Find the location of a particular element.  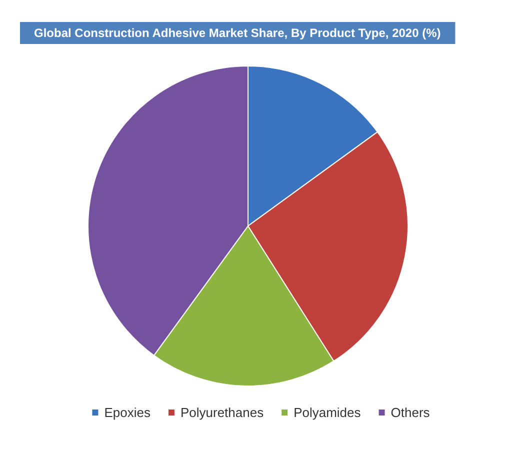

legend-label: Polyamides is located at coordinates (328, 412).